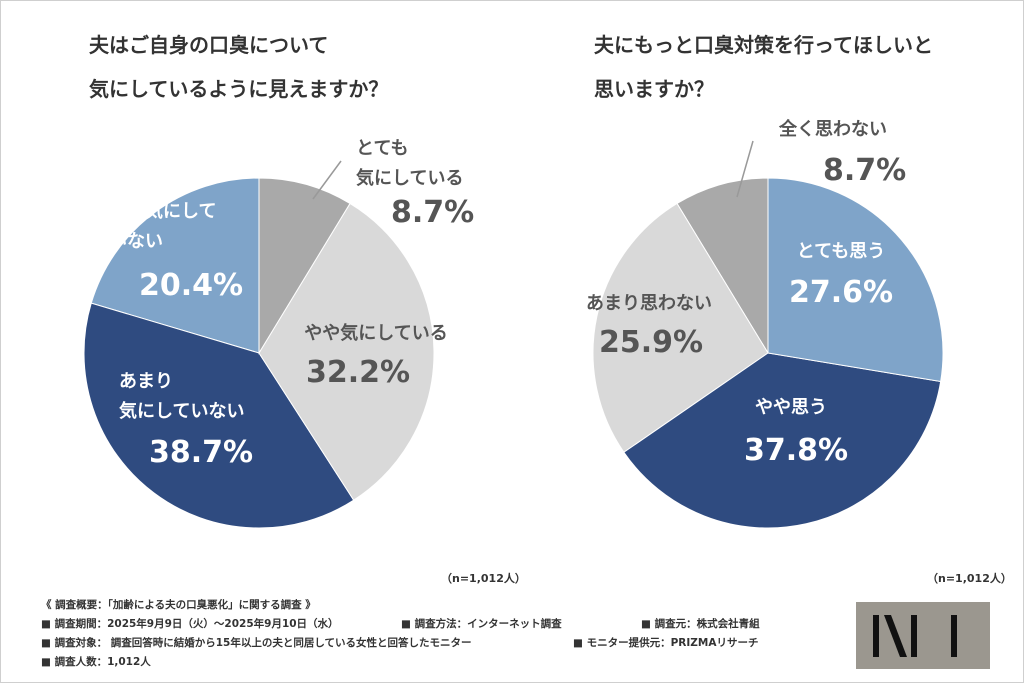  What do you see at coordinates (191, 285) in the screenshot?
I see `value-label: 20.4%` at bounding box center [191, 285].